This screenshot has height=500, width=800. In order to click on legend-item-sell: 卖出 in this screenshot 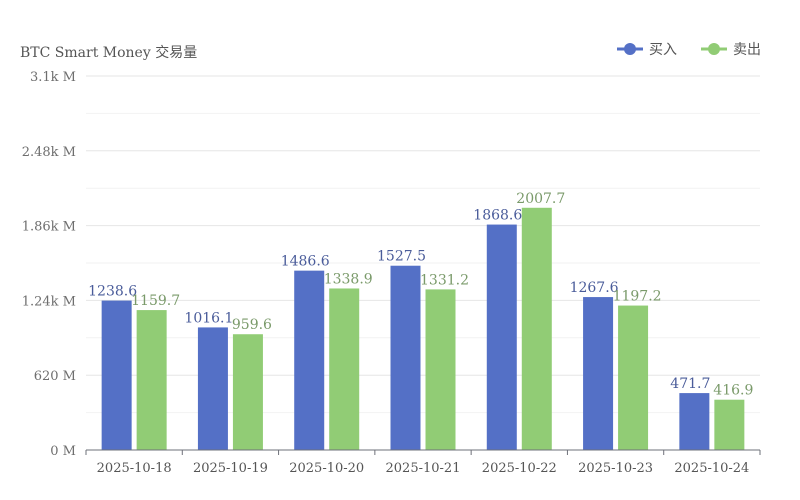, I will do `click(731, 50)`.